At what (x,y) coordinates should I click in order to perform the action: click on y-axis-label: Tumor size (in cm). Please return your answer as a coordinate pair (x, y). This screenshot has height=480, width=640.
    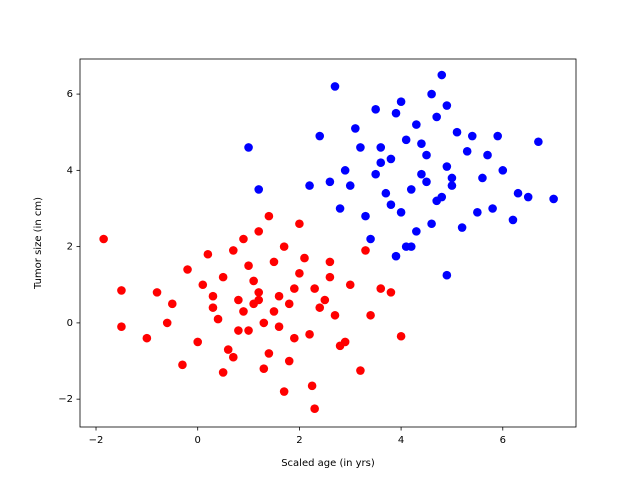
    Looking at the image, I should click on (38, 243).